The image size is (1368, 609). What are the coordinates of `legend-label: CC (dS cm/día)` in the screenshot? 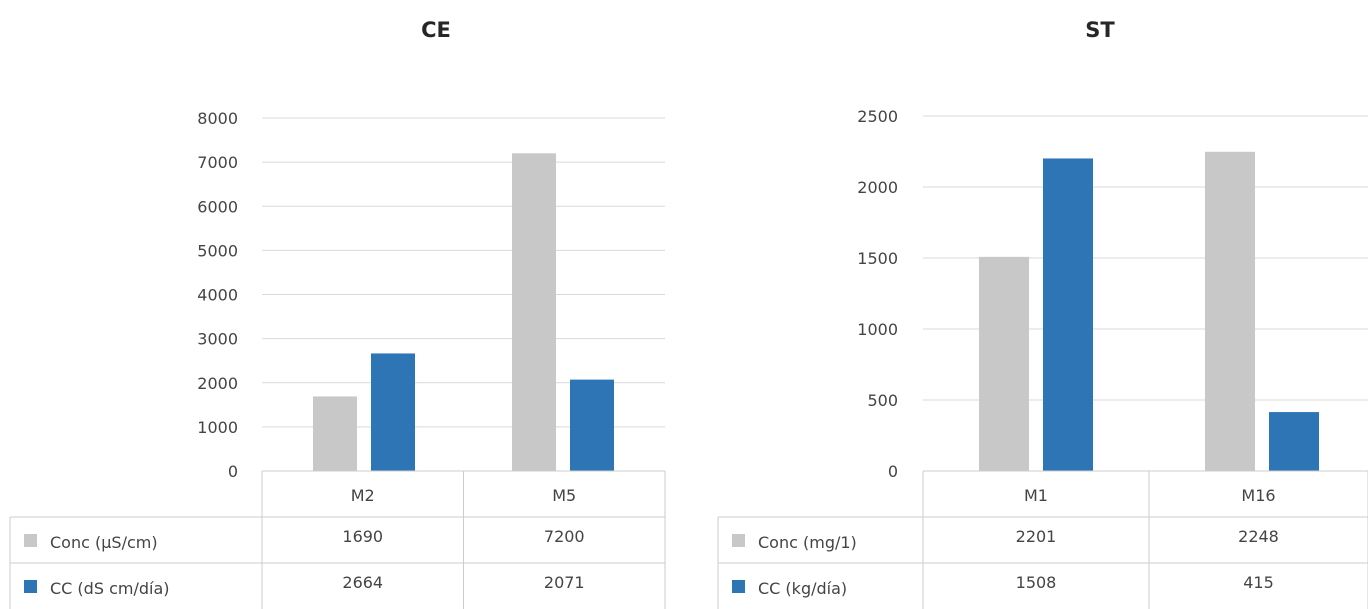 It's located at (110, 588).